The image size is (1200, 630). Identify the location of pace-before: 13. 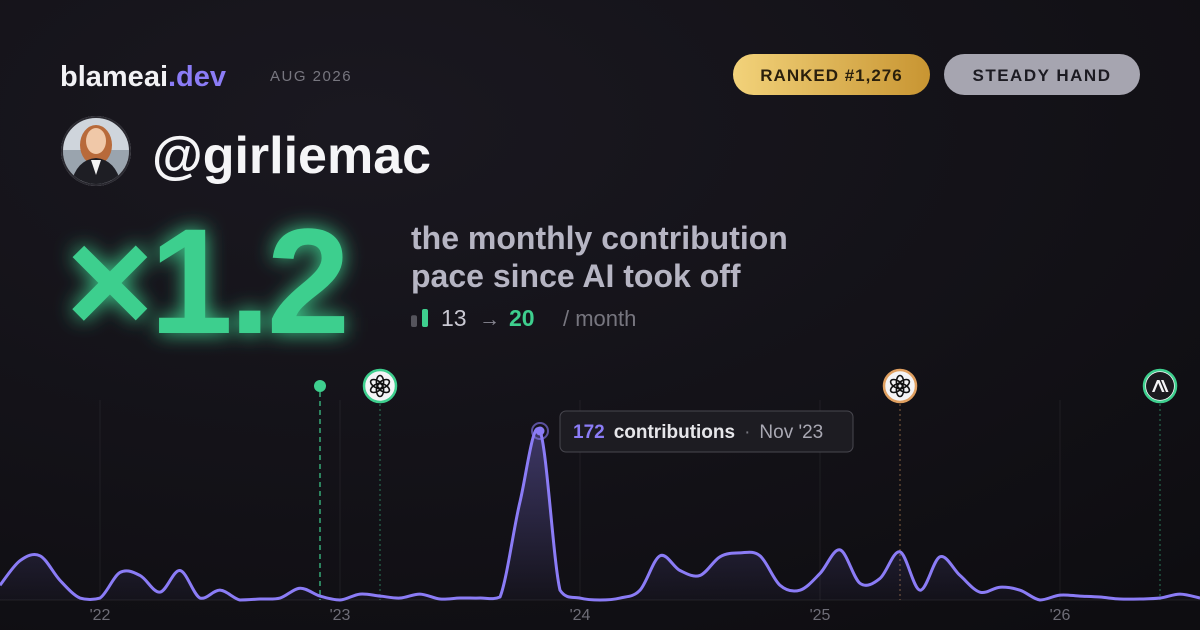
(454, 318).